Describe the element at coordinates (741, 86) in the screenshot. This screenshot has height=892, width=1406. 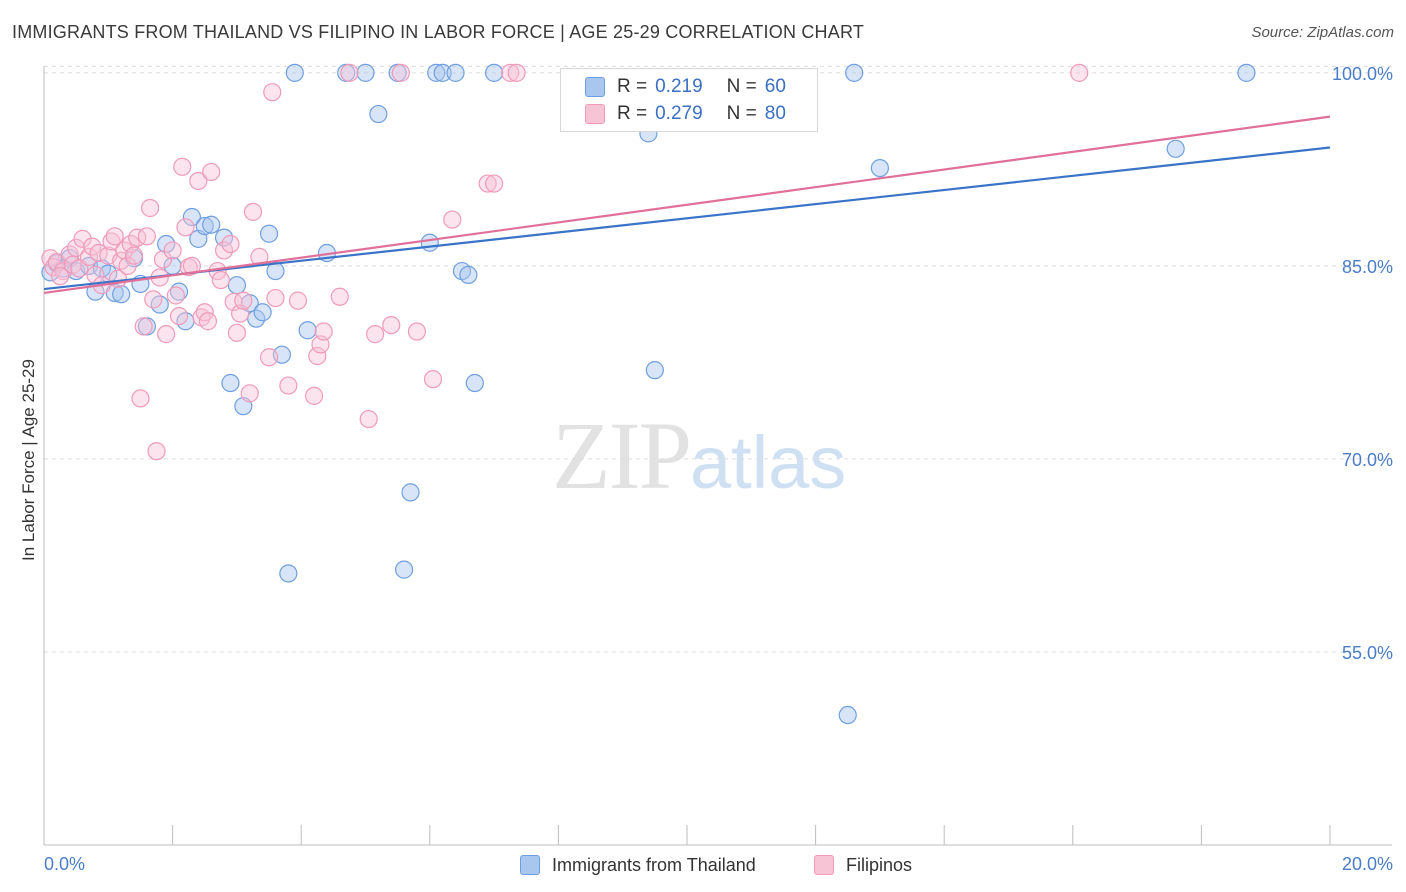
I see `n-label: N =` at that location.